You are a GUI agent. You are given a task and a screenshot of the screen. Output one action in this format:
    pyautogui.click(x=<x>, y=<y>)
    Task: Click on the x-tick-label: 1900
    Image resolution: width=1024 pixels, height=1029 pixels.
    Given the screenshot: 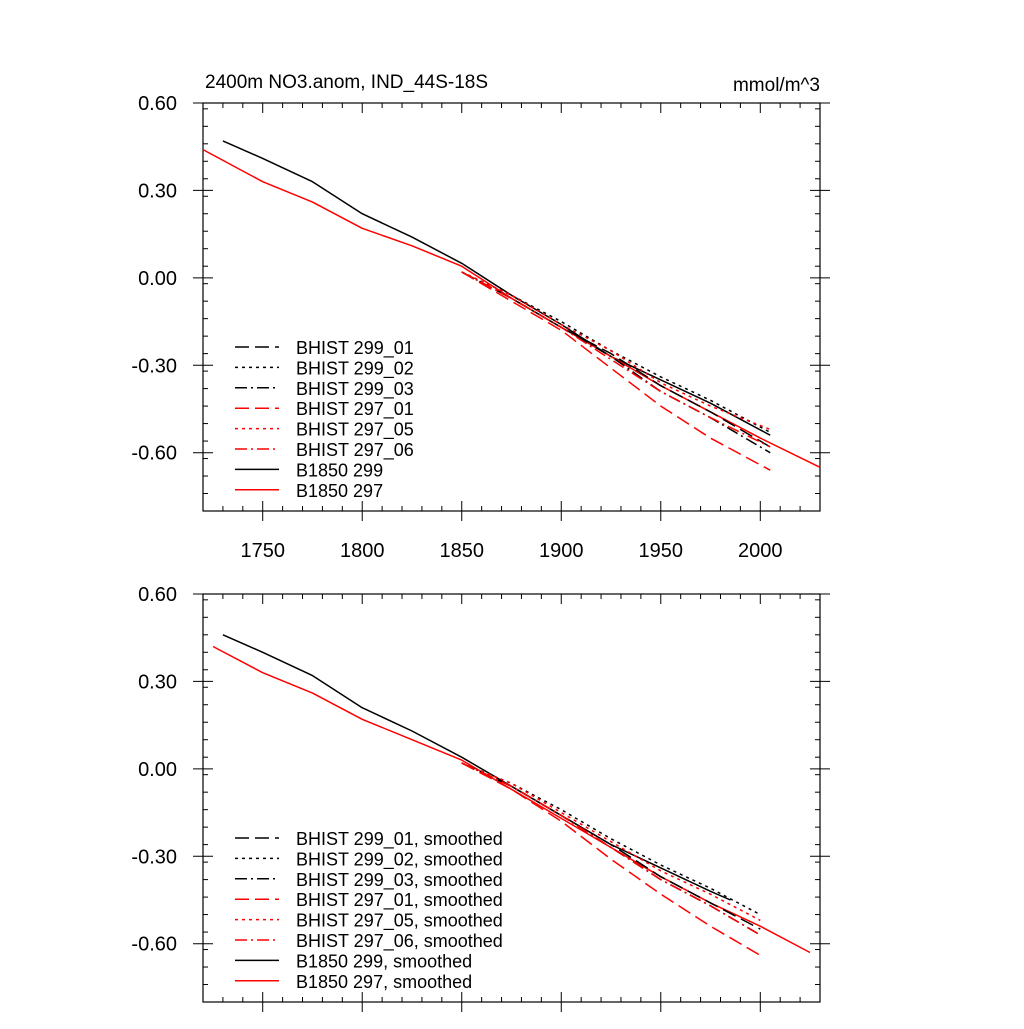 What is the action you would take?
    pyautogui.click(x=561, y=551)
    